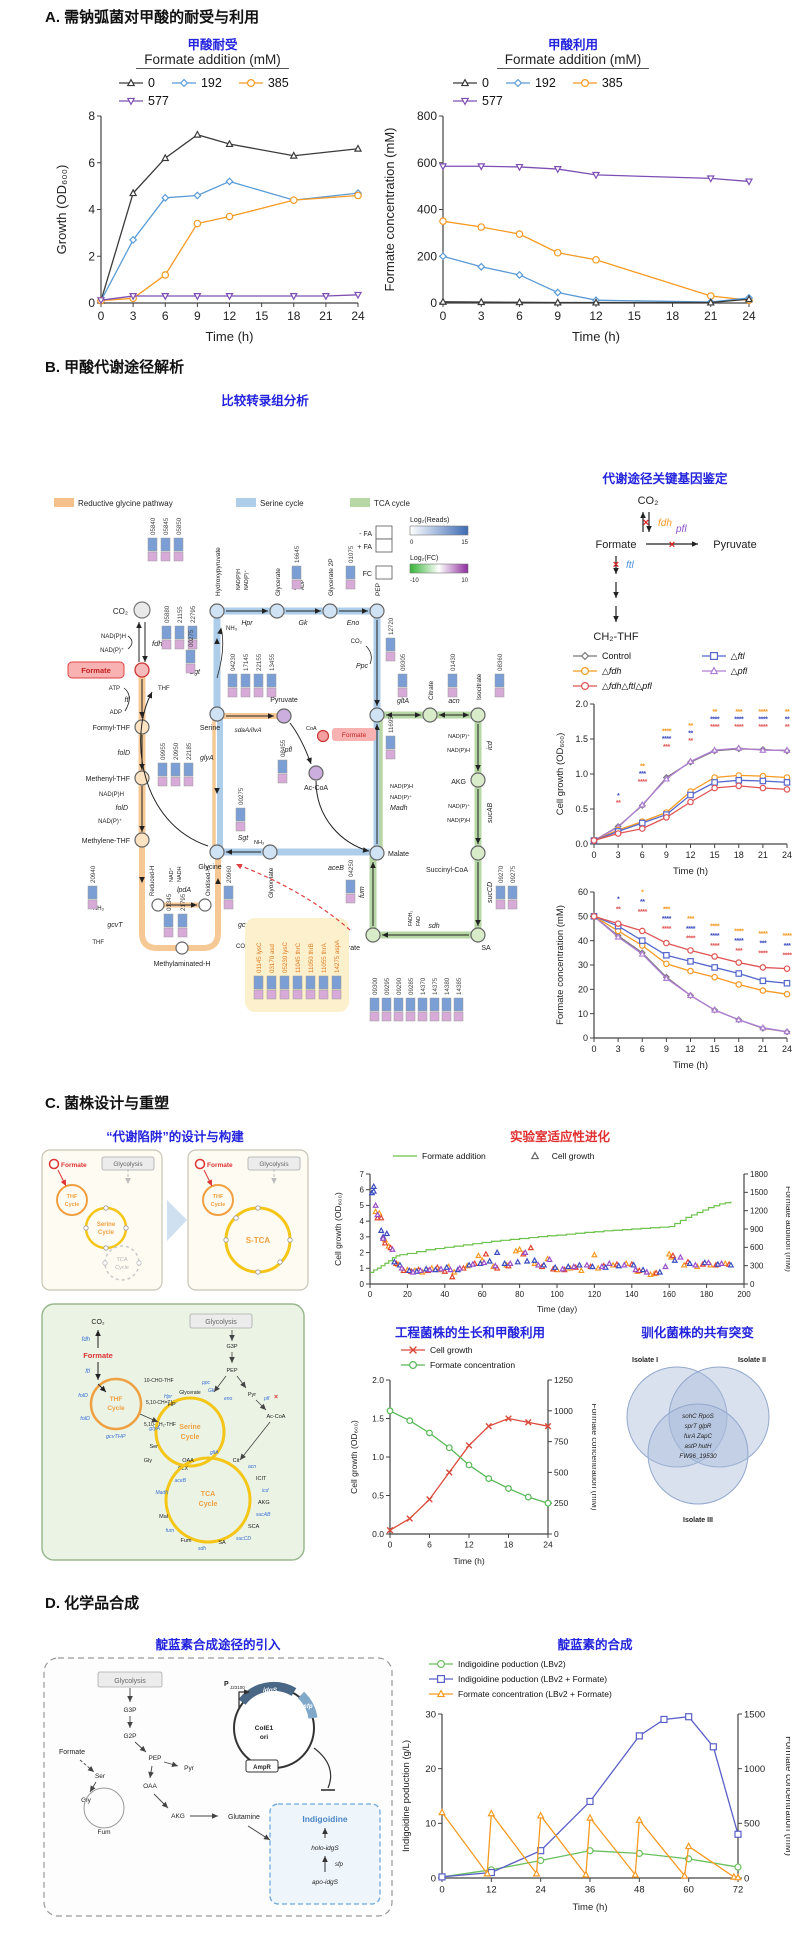 The height and width of the screenshot is (1935, 800). What do you see at coordinates (500, 662) in the screenshot?
I see `svg-text: 08360` at bounding box center [500, 662].